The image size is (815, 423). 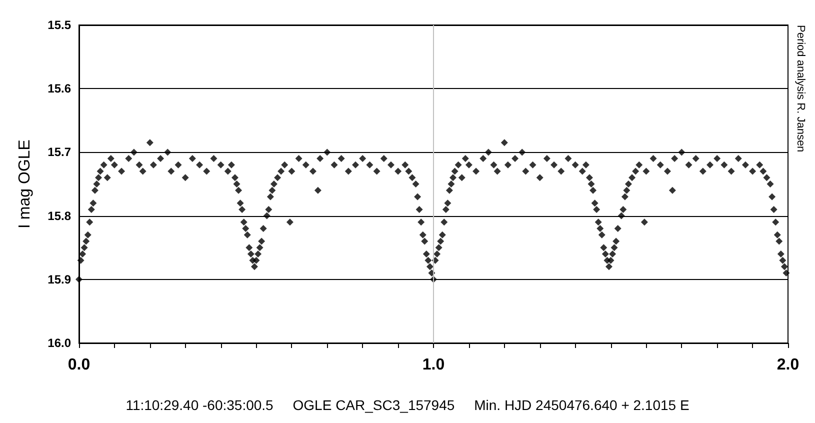 I want to click on text: Period analysis R. Jansen, so click(x=800, y=88).